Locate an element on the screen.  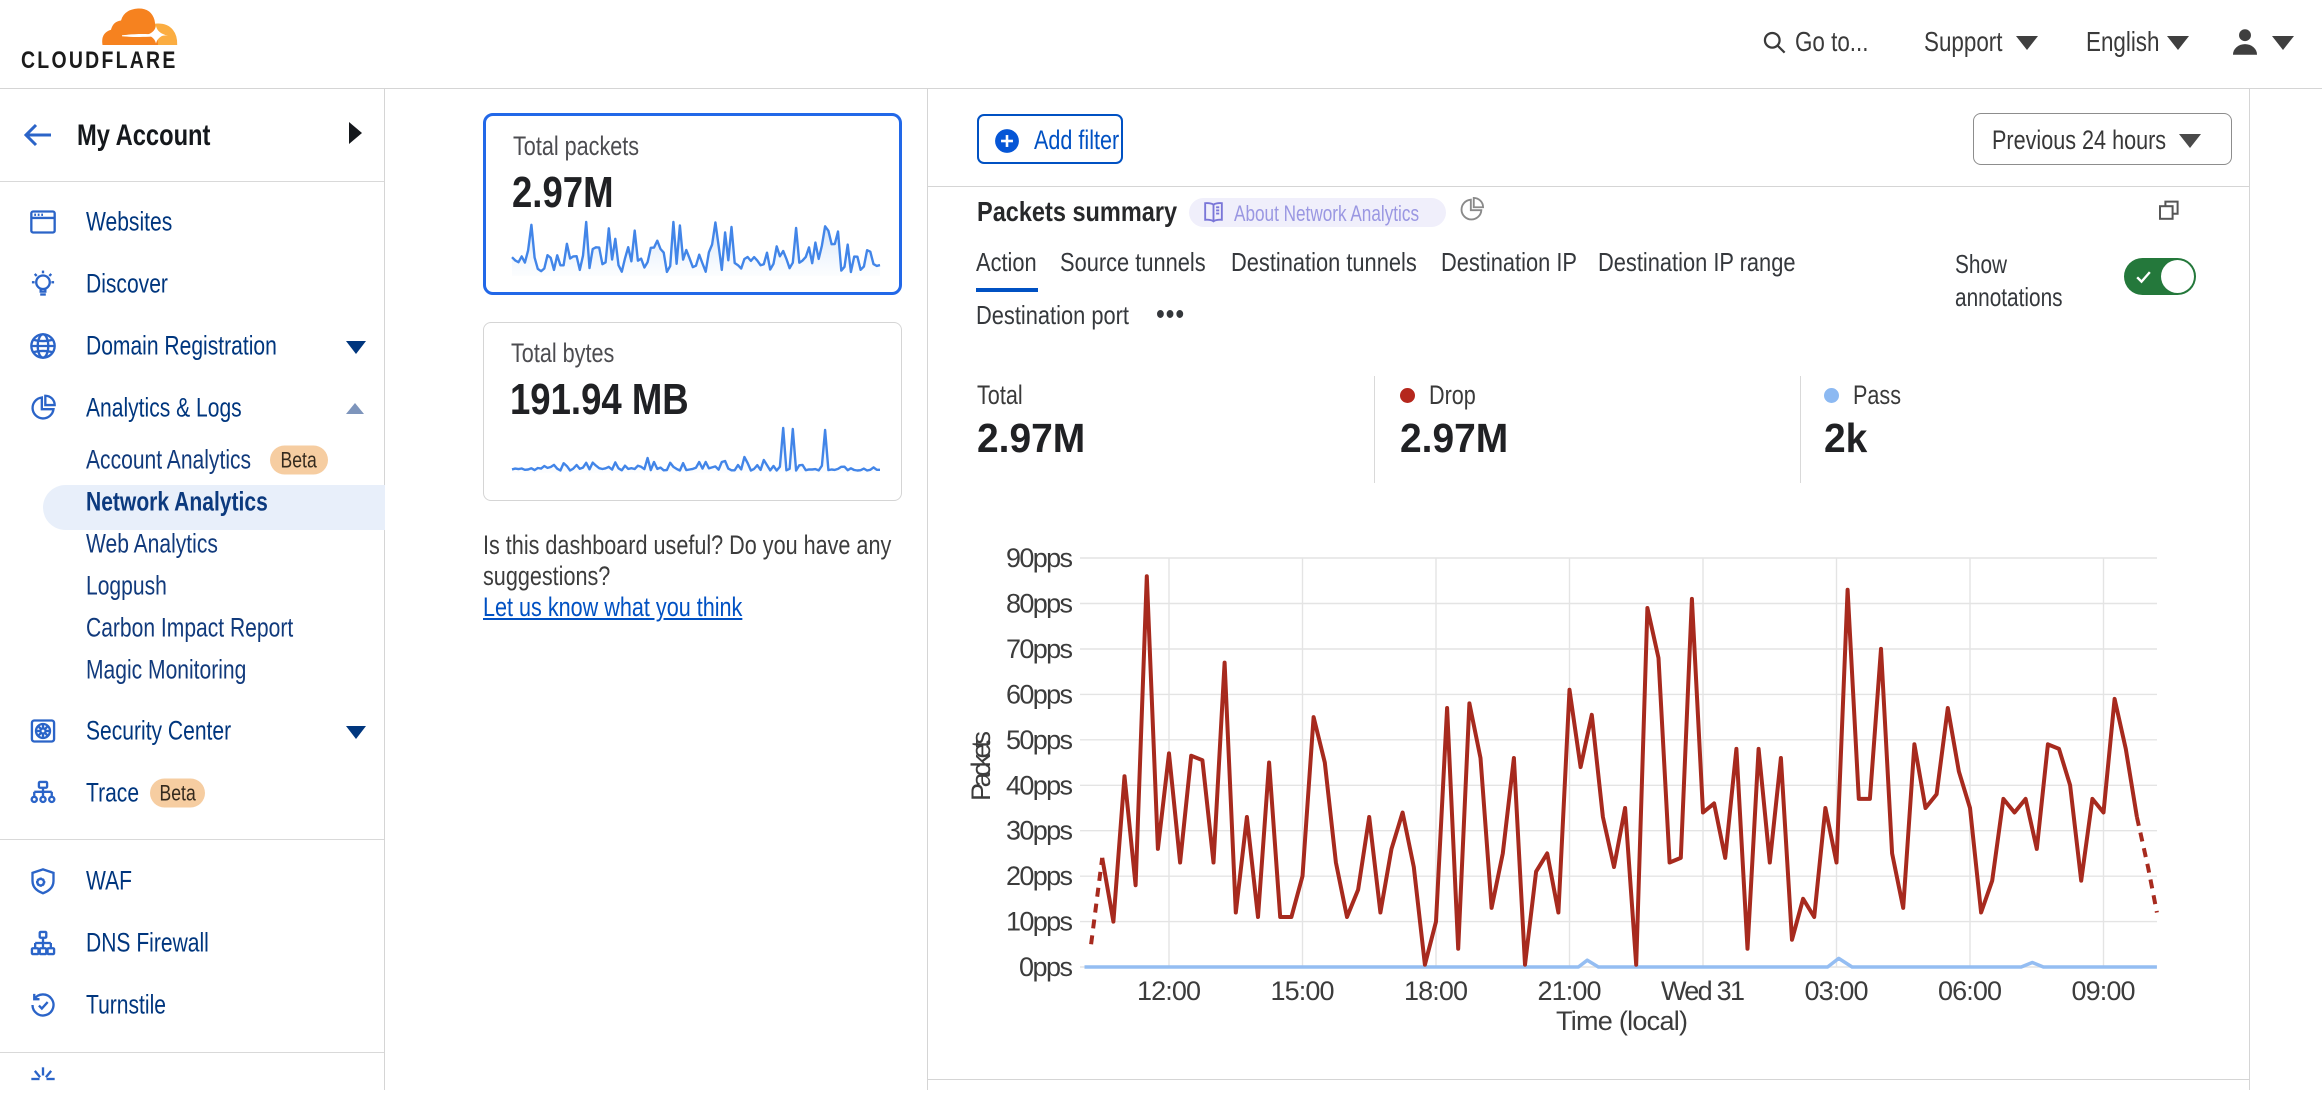
svg-text: 09:00 is located at coordinates (2104, 991).